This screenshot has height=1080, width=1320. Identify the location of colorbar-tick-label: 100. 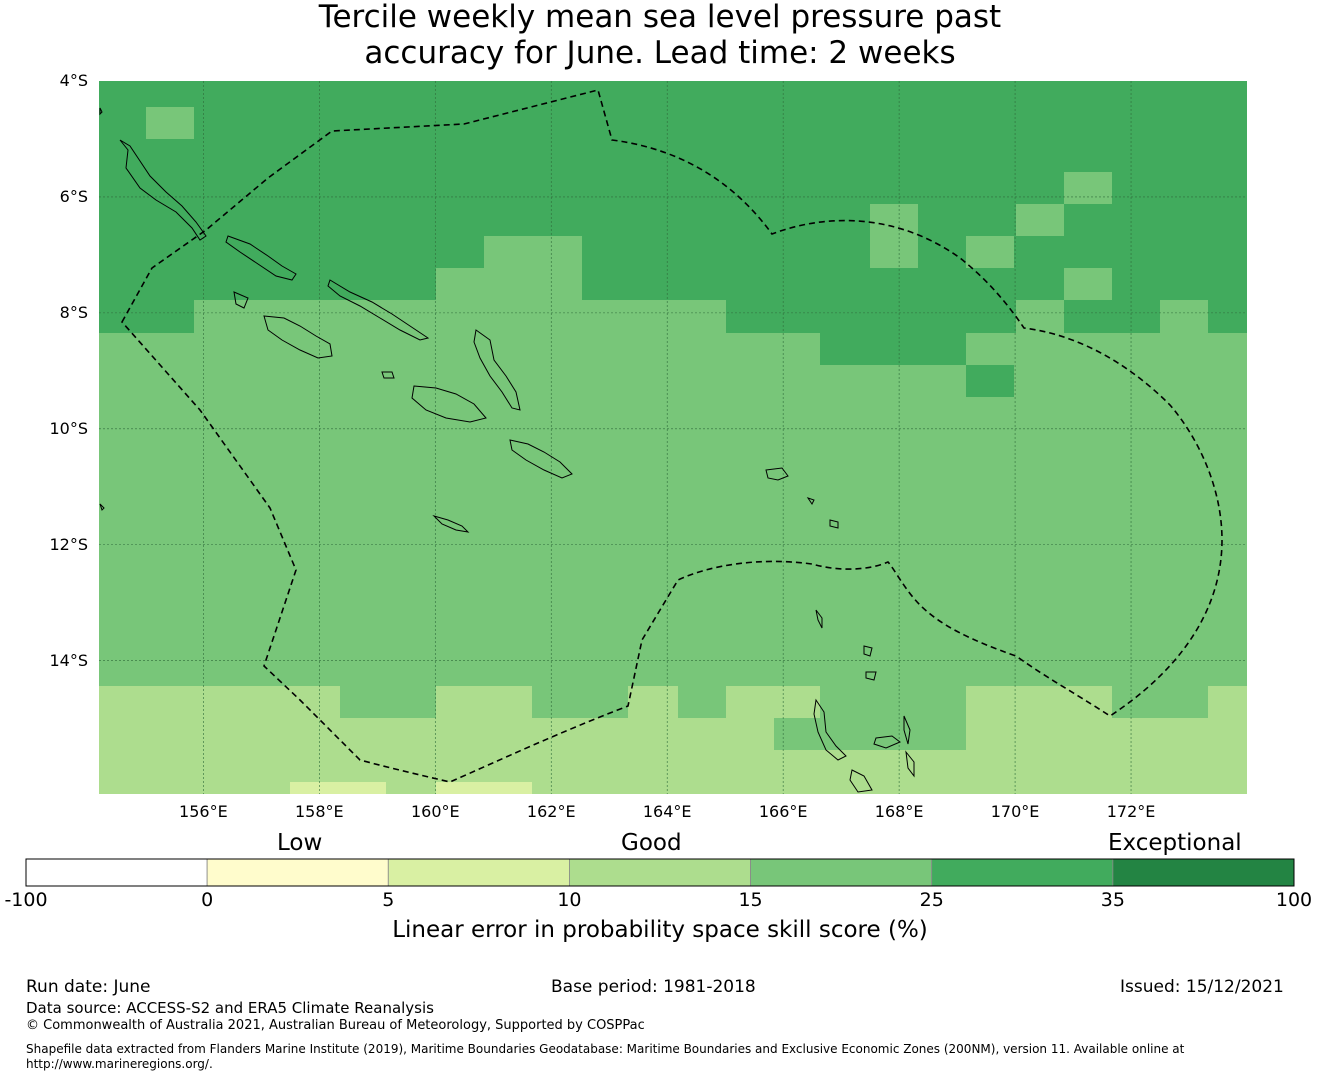
(1294, 900).